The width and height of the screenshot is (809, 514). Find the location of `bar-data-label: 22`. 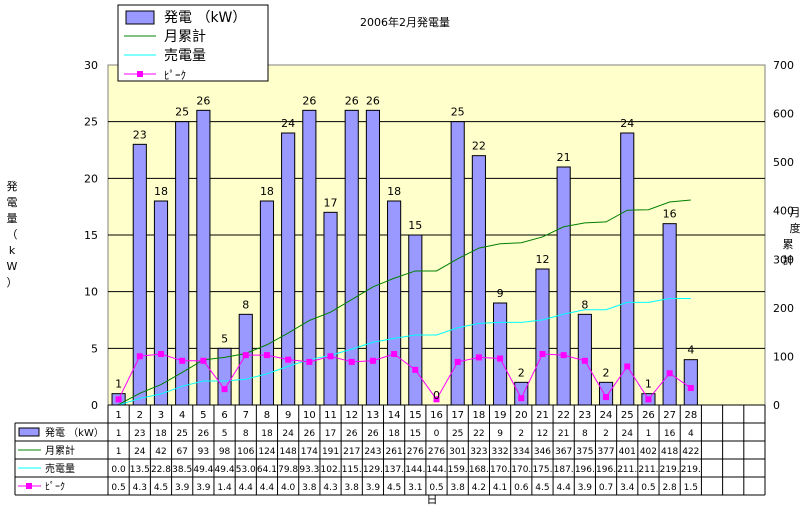

bar-data-label: 22 is located at coordinates (479, 146).